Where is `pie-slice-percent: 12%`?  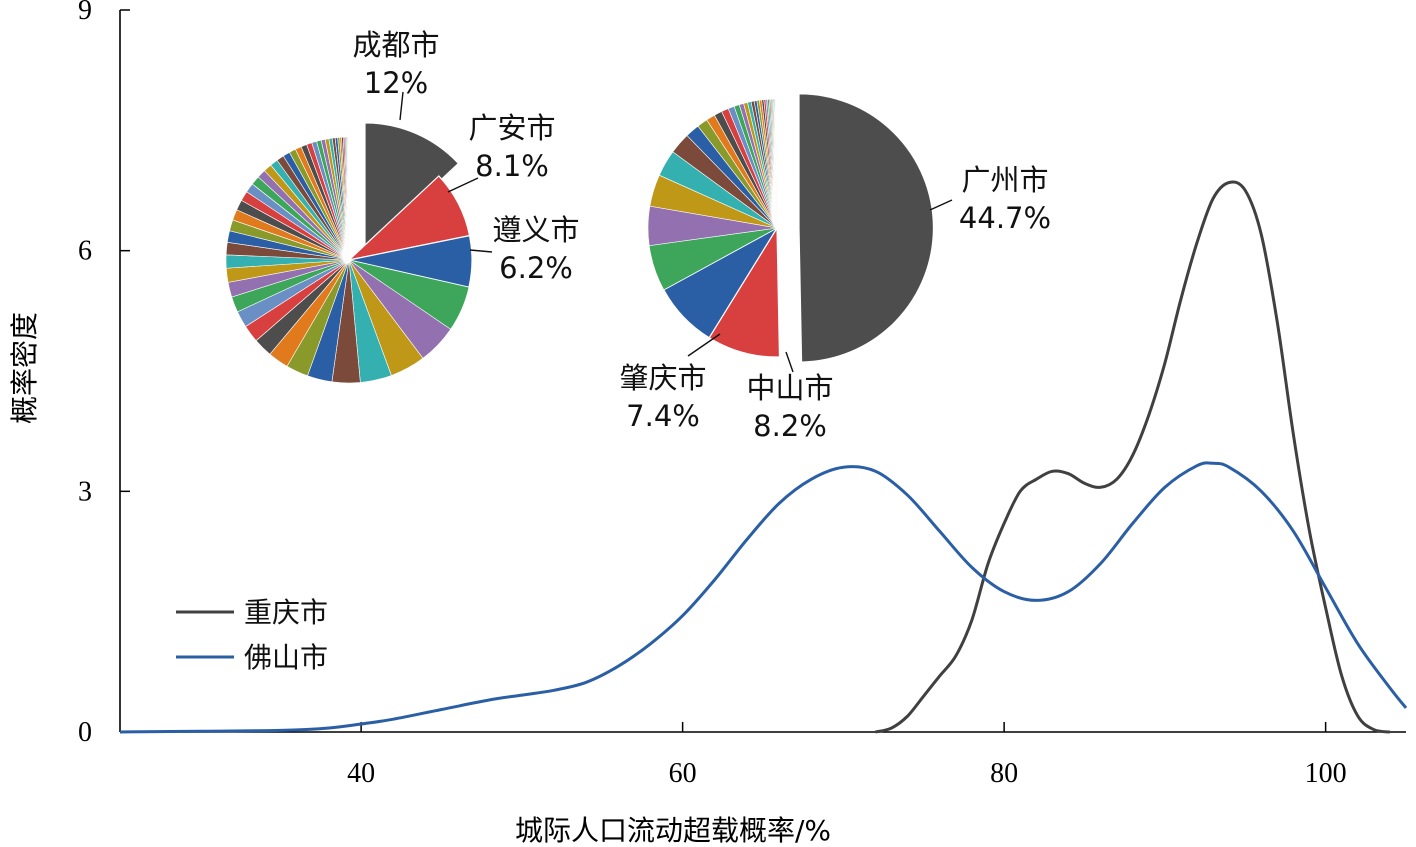
pie-slice-percent: 12% is located at coordinates (396, 83).